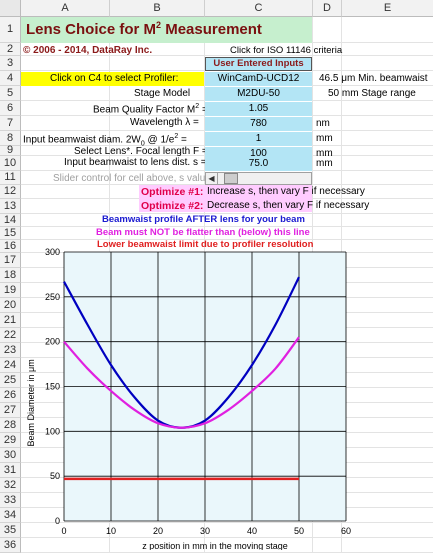  I want to click on lens-distance-label: Input beamwaist to lens dist. s =, so click(135, 162).